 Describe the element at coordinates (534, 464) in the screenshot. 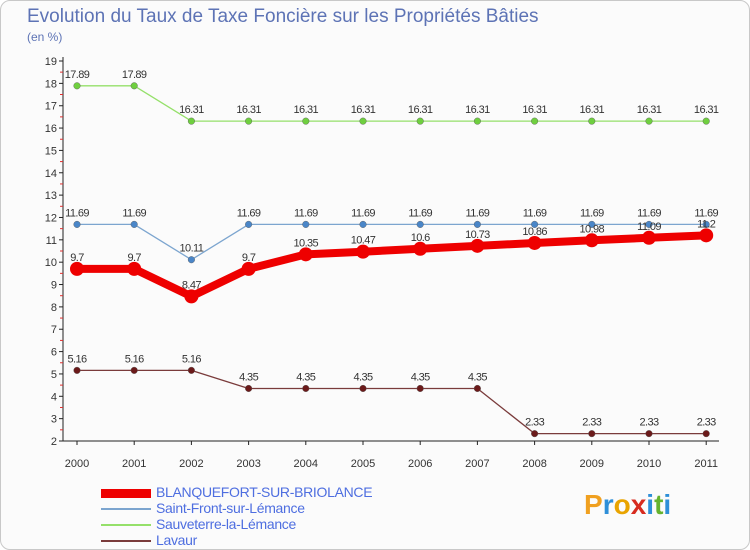

I see `x-tick-label: 2008` at that location.